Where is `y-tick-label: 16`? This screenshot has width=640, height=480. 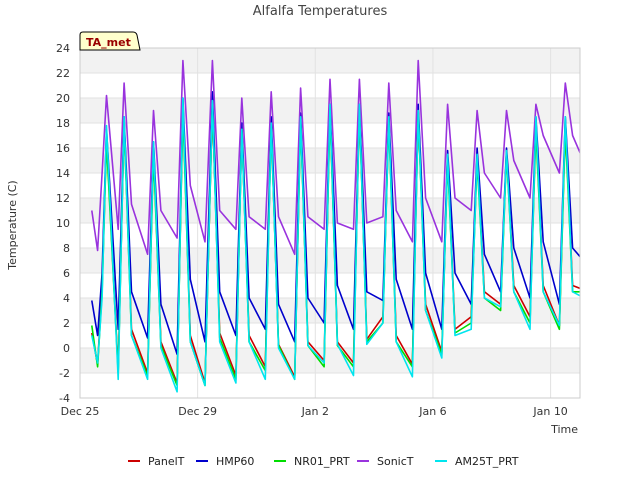 y-tick-label: 16 is located at coordinates (63, 148).